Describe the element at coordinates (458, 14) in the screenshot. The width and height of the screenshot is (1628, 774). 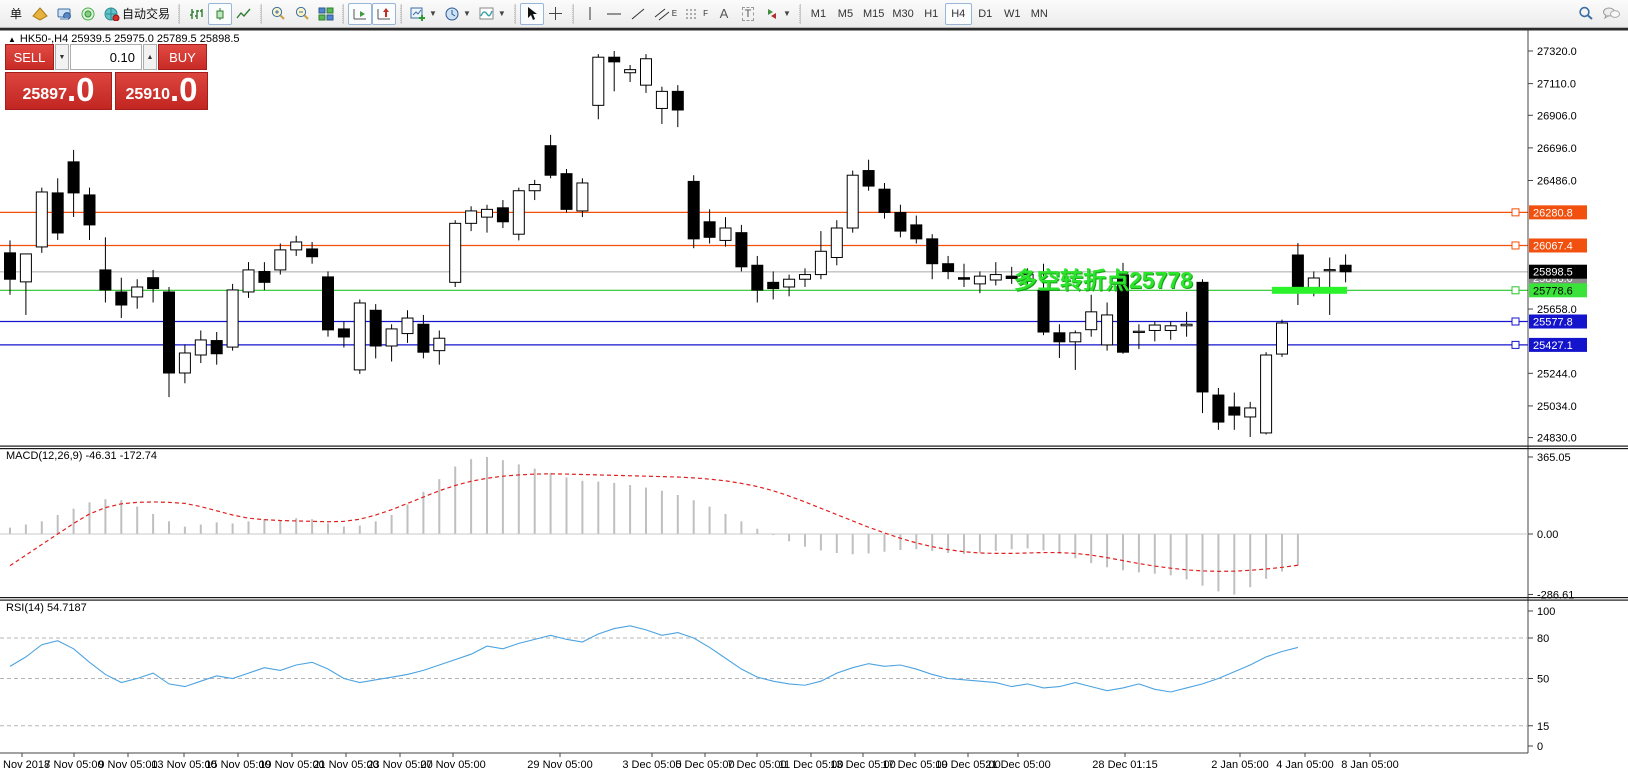
I see `periods-button: ▼` at that location.